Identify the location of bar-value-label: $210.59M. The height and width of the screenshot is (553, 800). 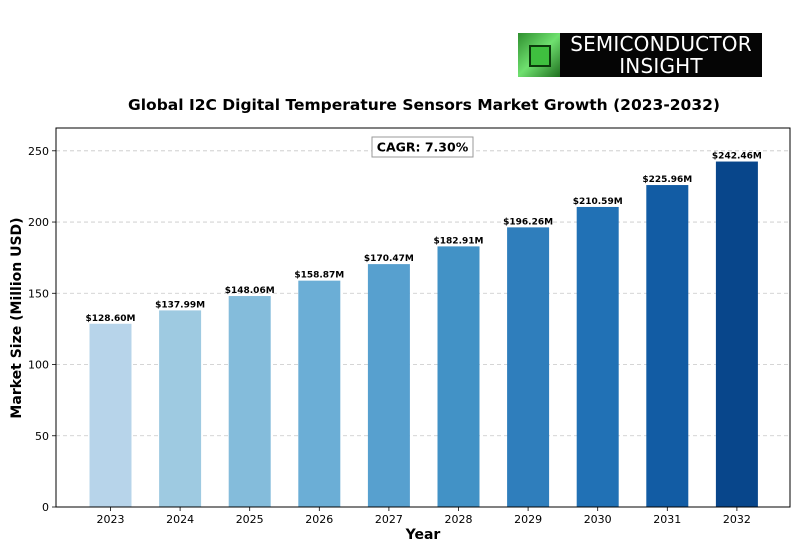
(598, 202).